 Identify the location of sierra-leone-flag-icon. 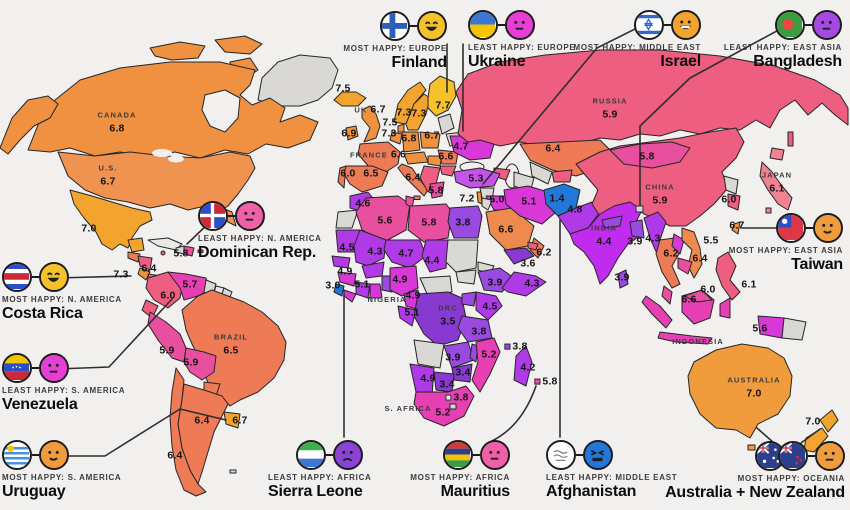
(311, 455).